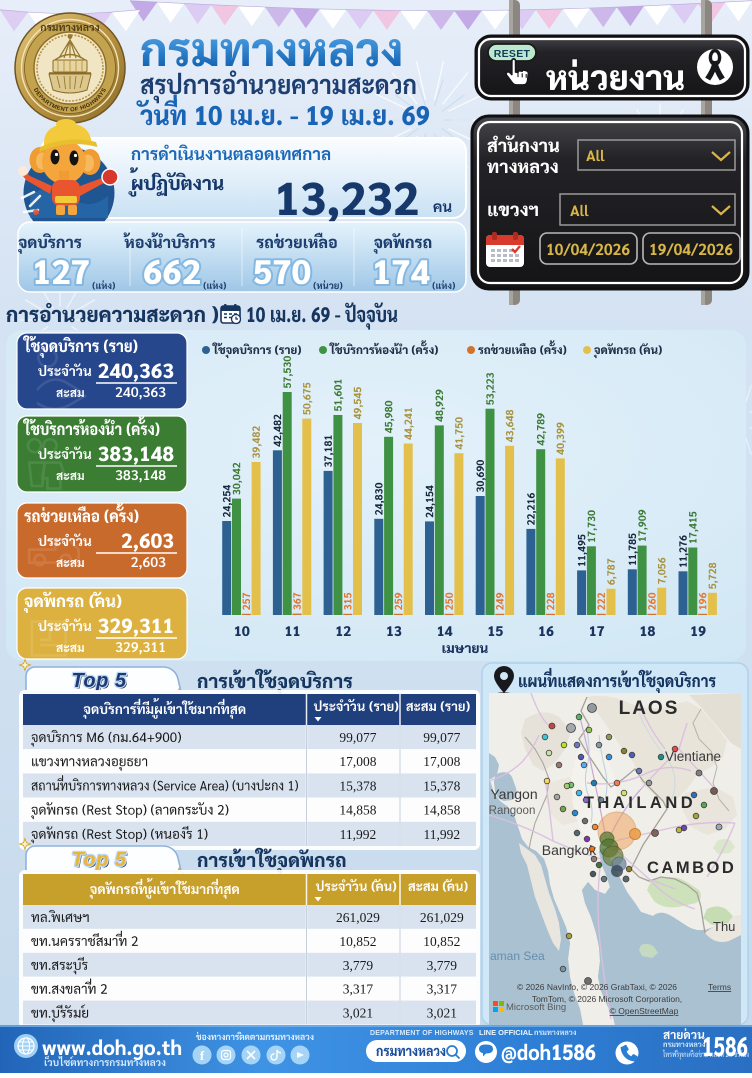 Image resolution: width=752 pixels, height=1078 pixels. Describe the element at coordinates (640, 803) in the screenshot. I see `svg-text: THAILAND` at that location.